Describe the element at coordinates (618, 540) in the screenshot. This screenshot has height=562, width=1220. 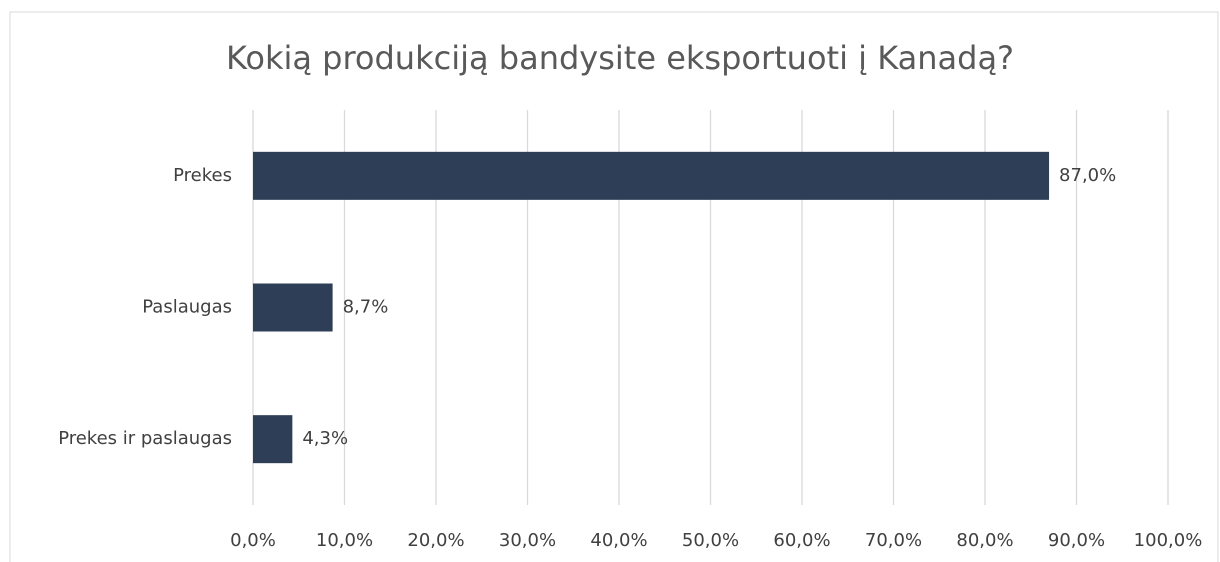
I see `x-tick-label: 40,0%` at that location.